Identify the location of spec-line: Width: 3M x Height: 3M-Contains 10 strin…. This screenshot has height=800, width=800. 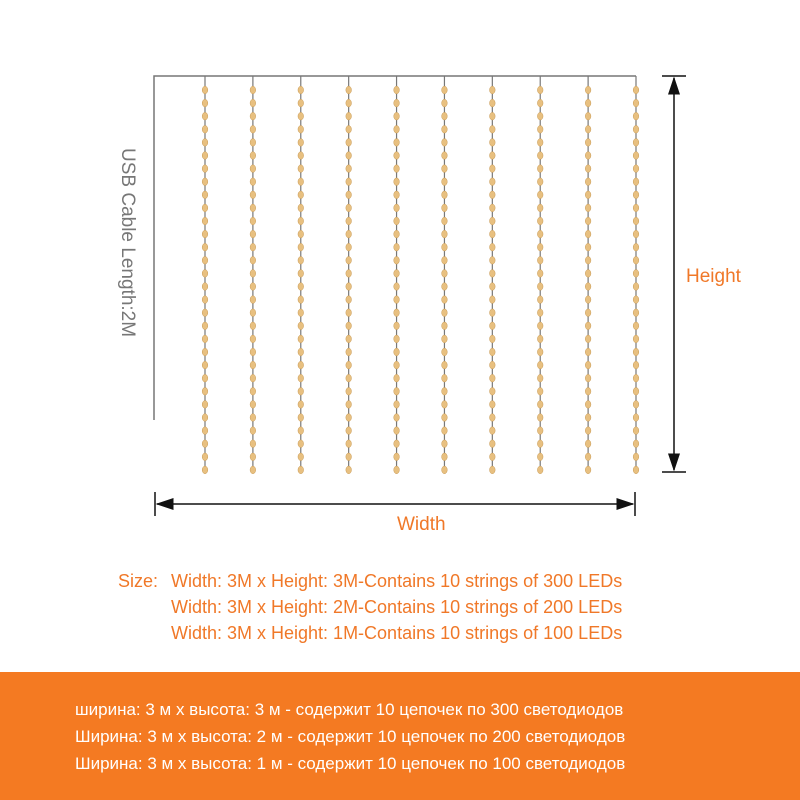
(397, 581).